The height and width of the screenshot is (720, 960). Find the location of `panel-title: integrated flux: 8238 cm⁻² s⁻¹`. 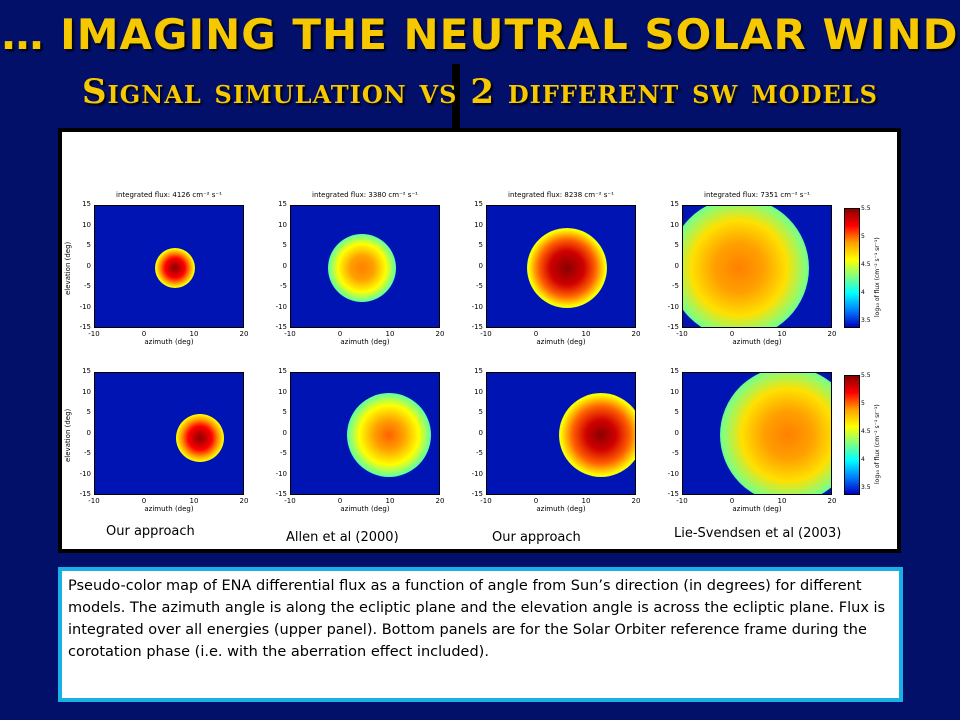

panel-title: integrated flux: 8238 cm⁻² s⁻¹ is located at coordinates (561, 195).